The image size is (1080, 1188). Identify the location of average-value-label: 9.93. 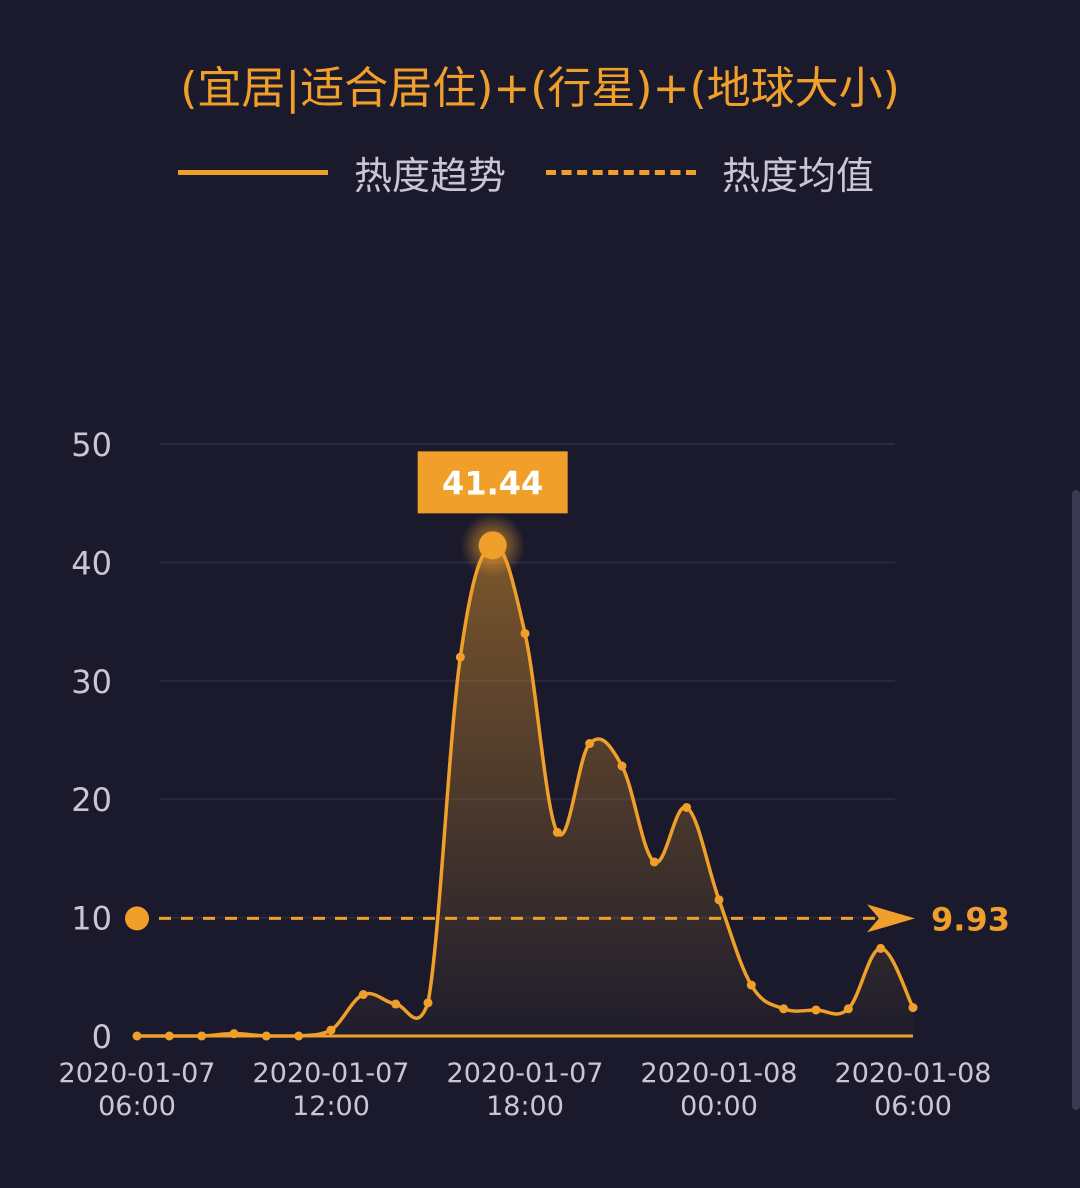
(970, 919).